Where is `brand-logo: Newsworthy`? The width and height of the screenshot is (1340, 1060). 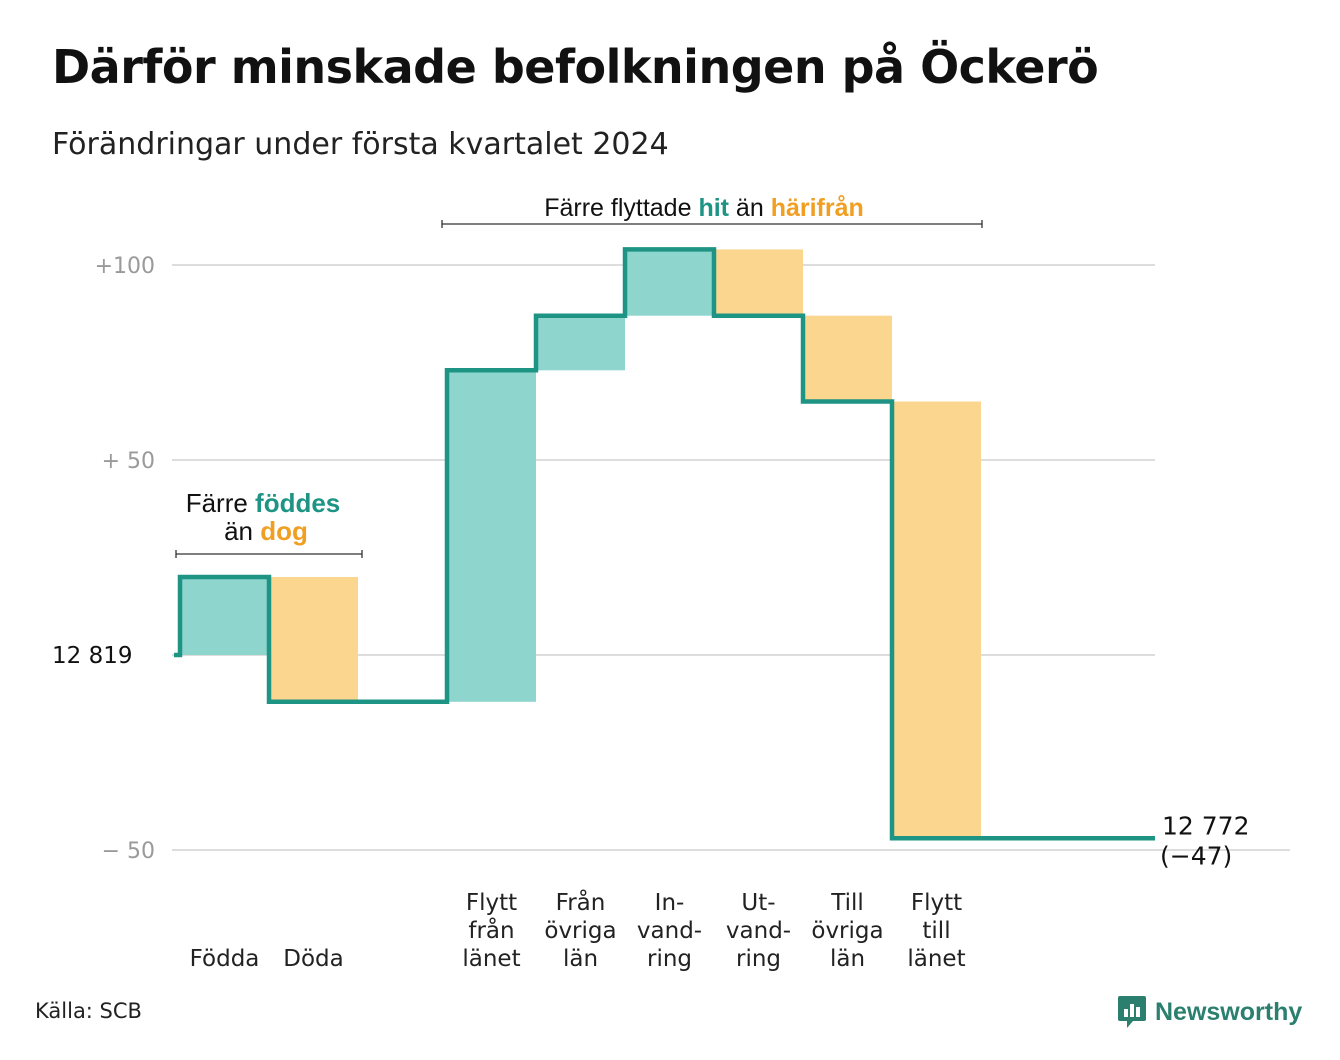 brand-logo: Newsworthy is located at coordinates (1209, 1012).